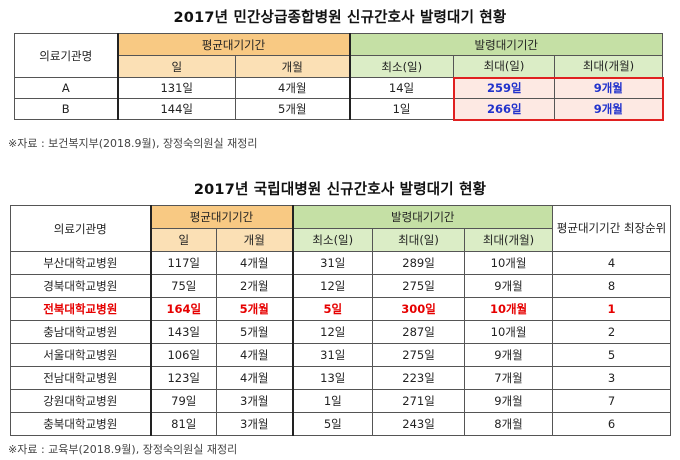 This screenshot has width=680, height=460. Describe the element at coordinates (612, 286) in the screenshot. I see `cell-rank: 8` at that location.